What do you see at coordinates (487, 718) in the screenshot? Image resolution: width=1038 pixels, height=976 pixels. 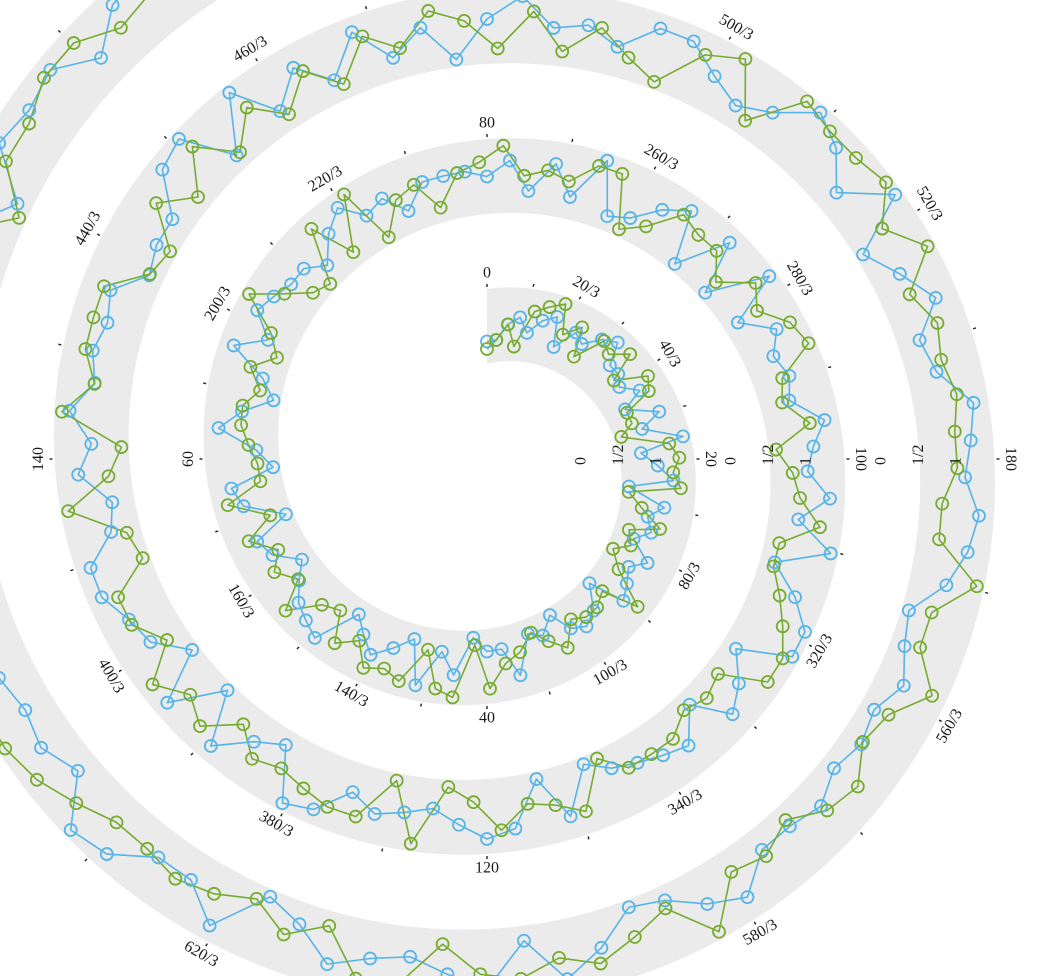 I see `tick-label: 40` at bounding box center [487, 718].